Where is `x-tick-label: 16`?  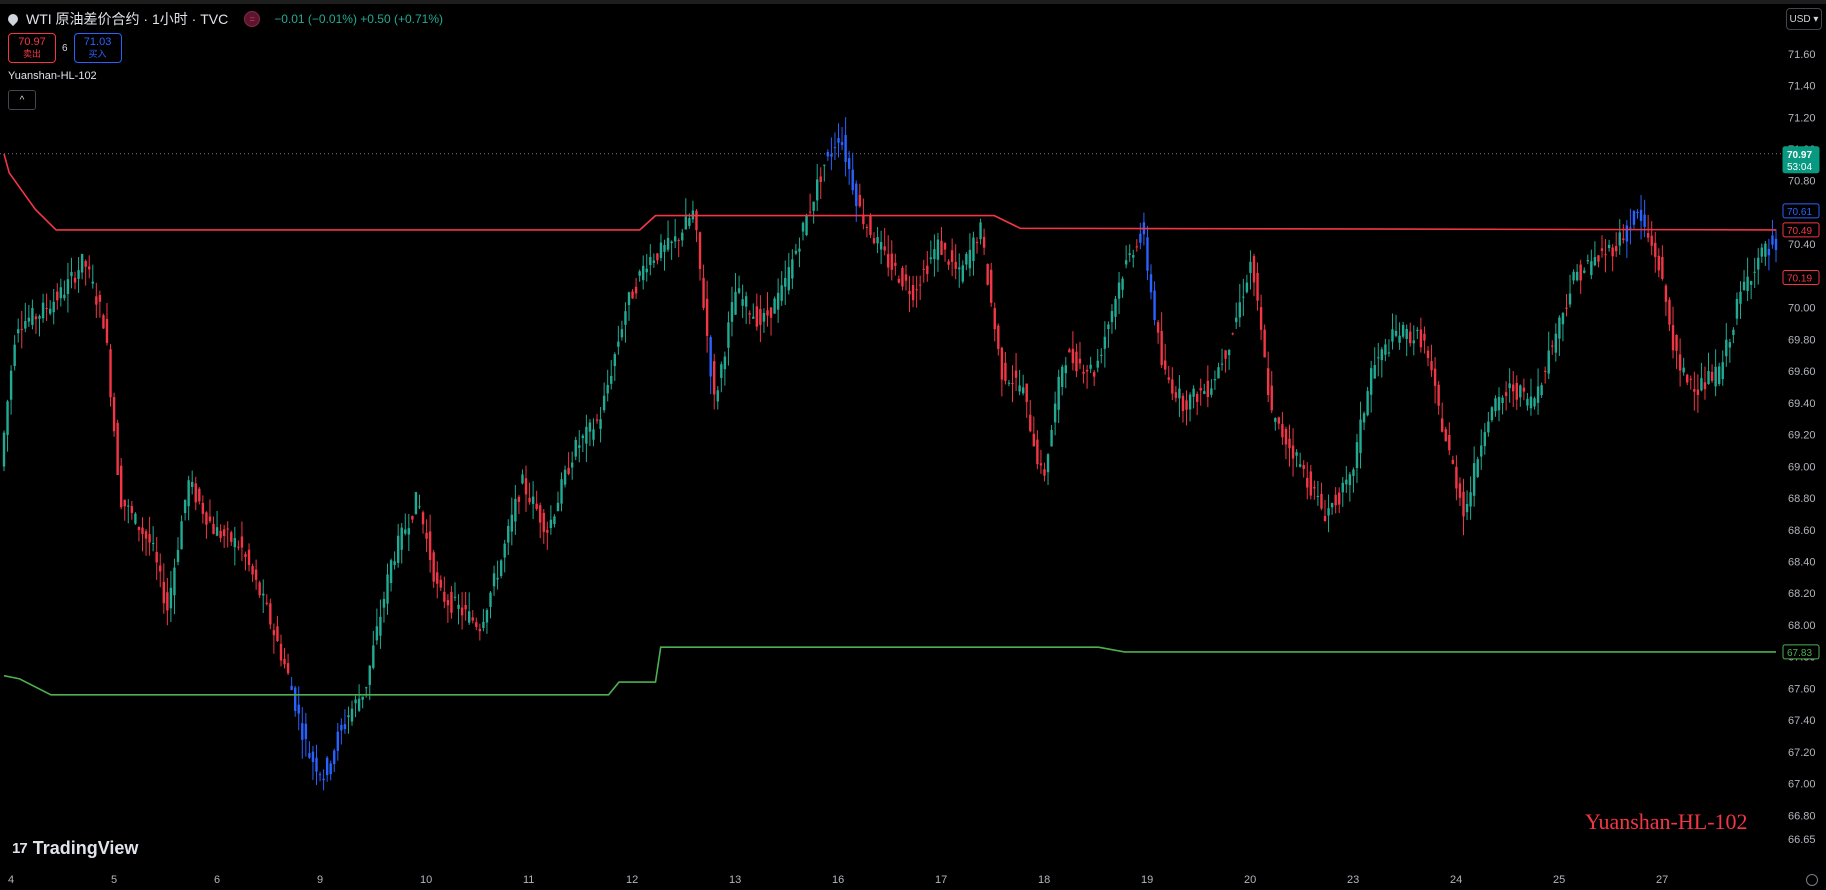 x-tick-label: 16 is located at coordinates (838, 880).